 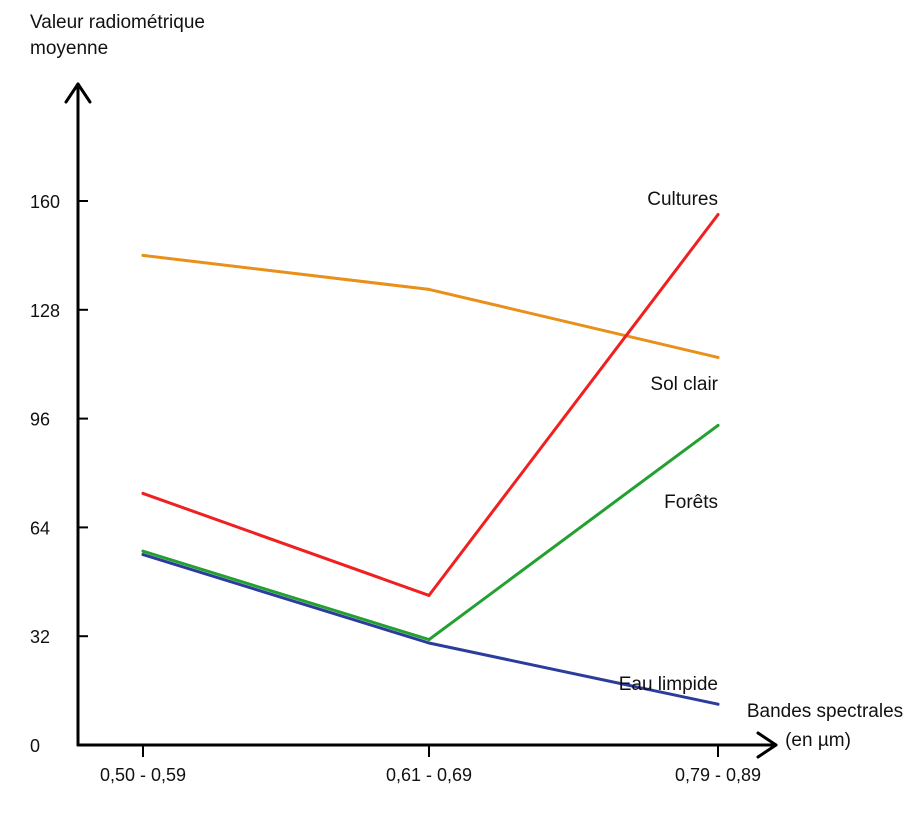 I want to click on x-axis-title-line-2: (en µm), so click(x=818, y=740).